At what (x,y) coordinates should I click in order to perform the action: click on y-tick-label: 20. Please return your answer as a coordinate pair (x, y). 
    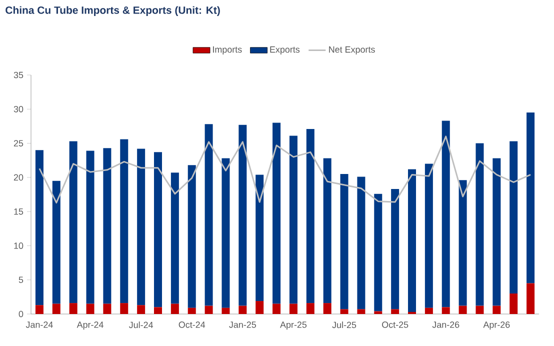
    Looking at the image, I should click on (19, 177).